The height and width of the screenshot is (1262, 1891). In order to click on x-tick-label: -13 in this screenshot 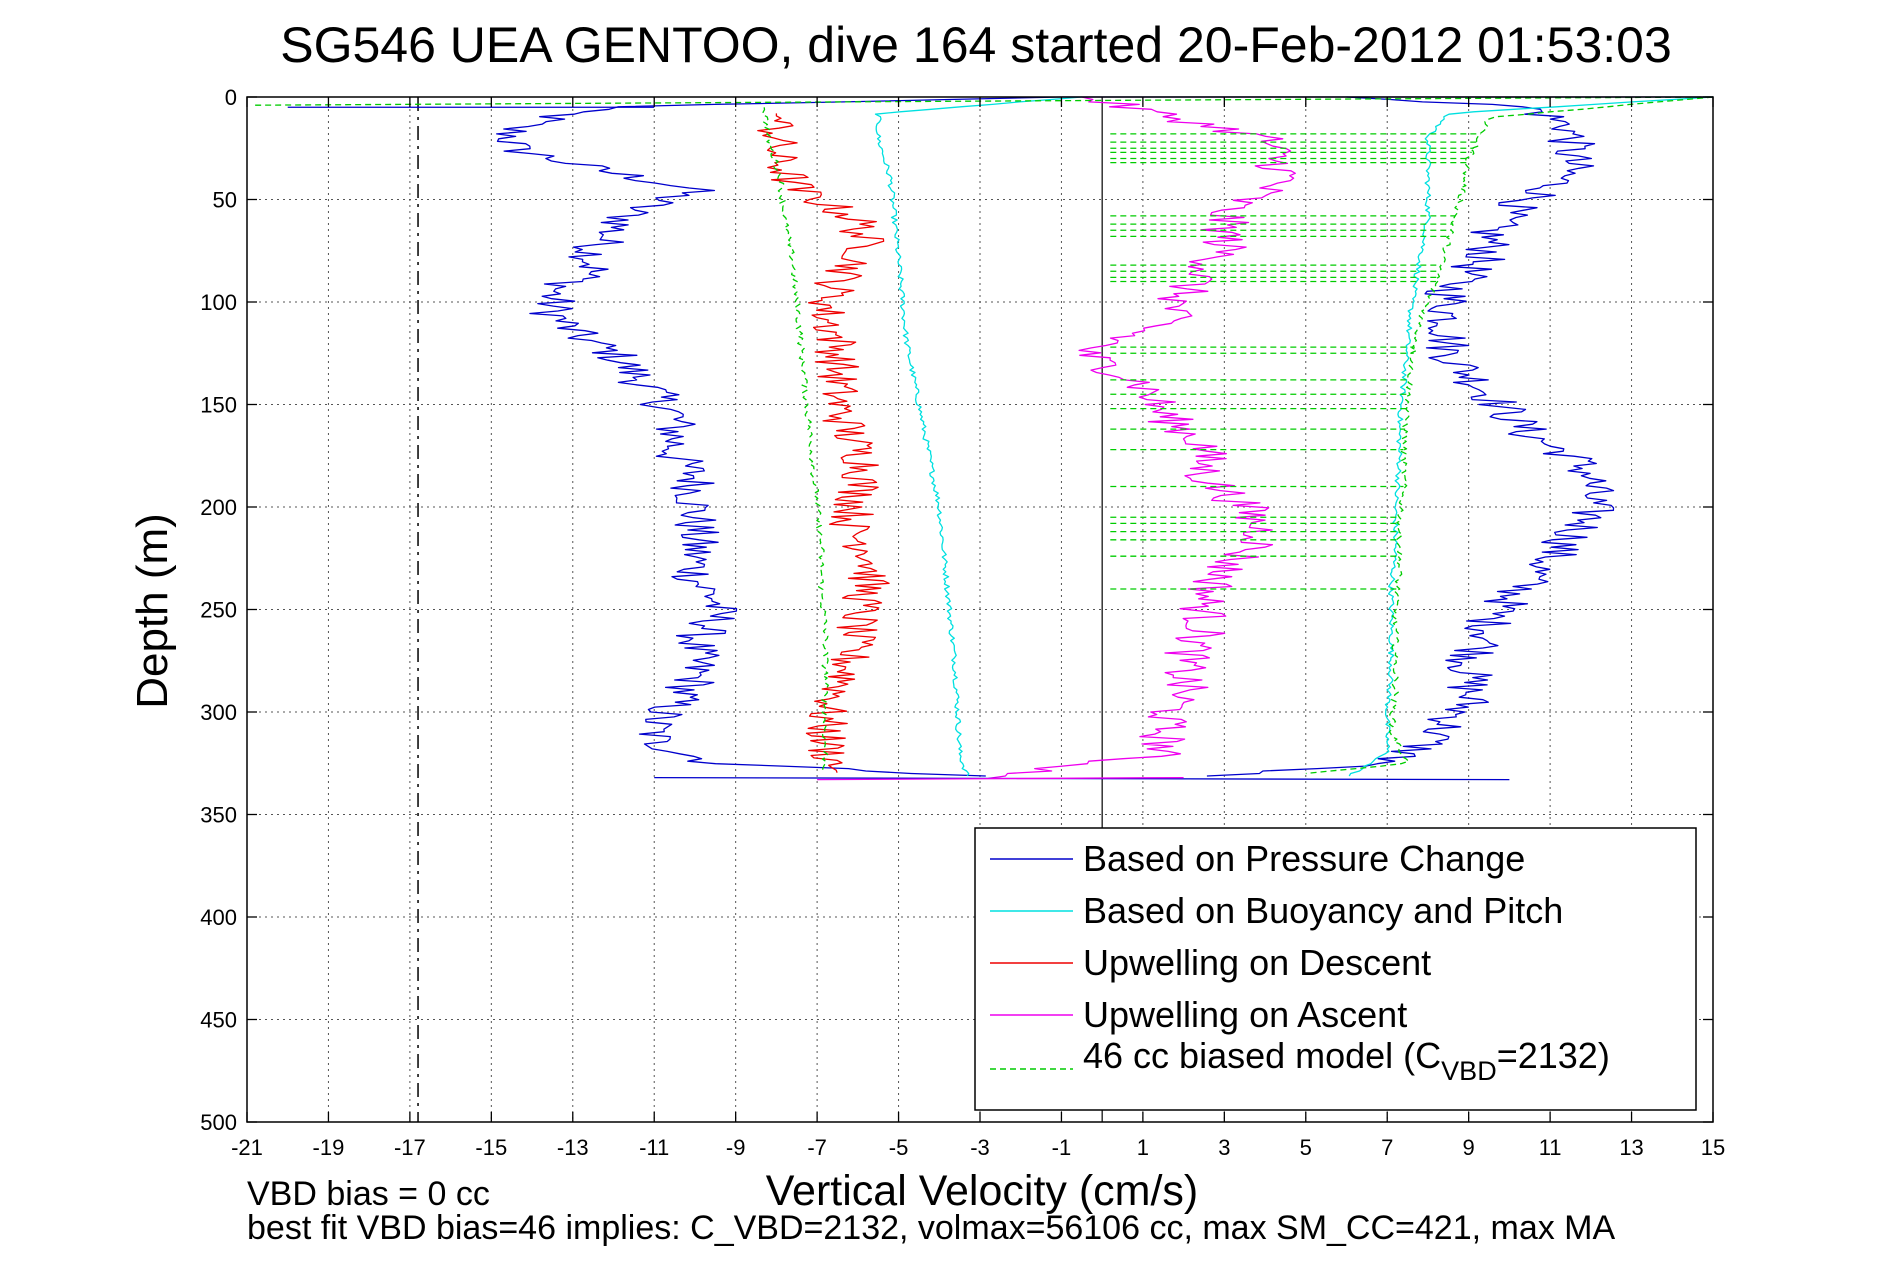, I will do `click(573, 1147)`.